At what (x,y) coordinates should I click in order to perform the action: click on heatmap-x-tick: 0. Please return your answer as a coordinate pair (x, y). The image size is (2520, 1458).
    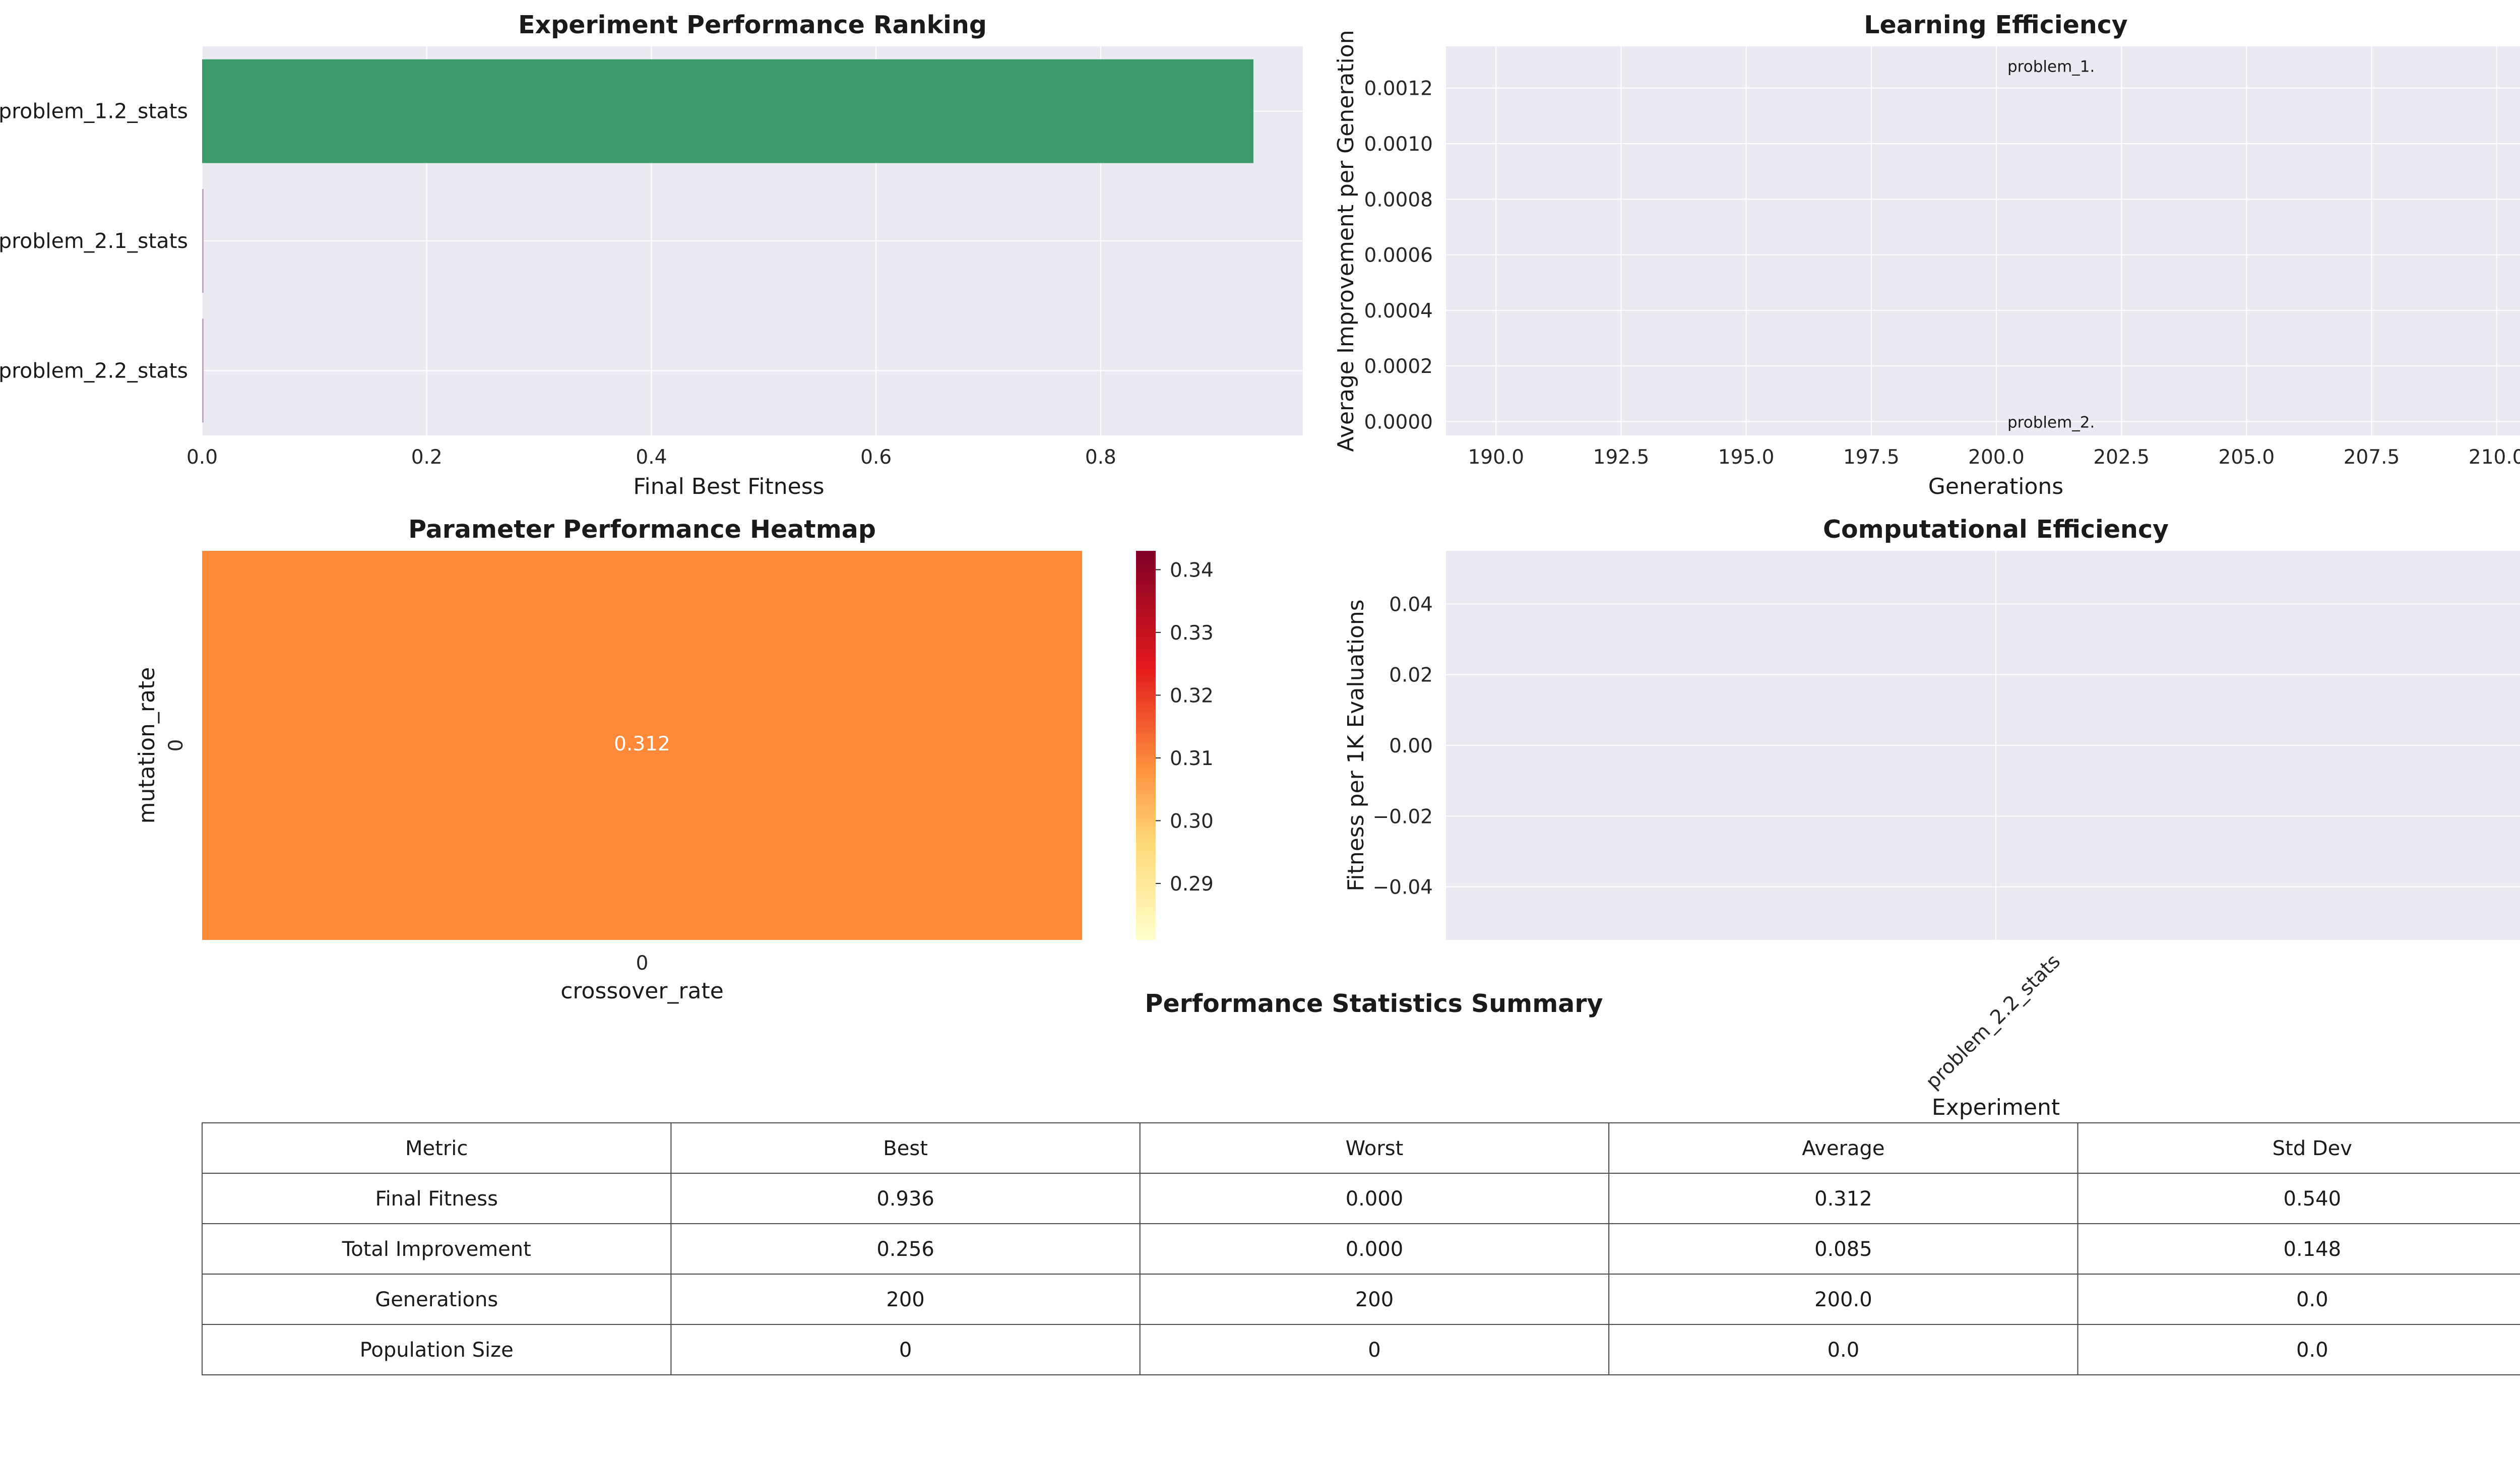
    Looking at the image, I should click on (642, 964).